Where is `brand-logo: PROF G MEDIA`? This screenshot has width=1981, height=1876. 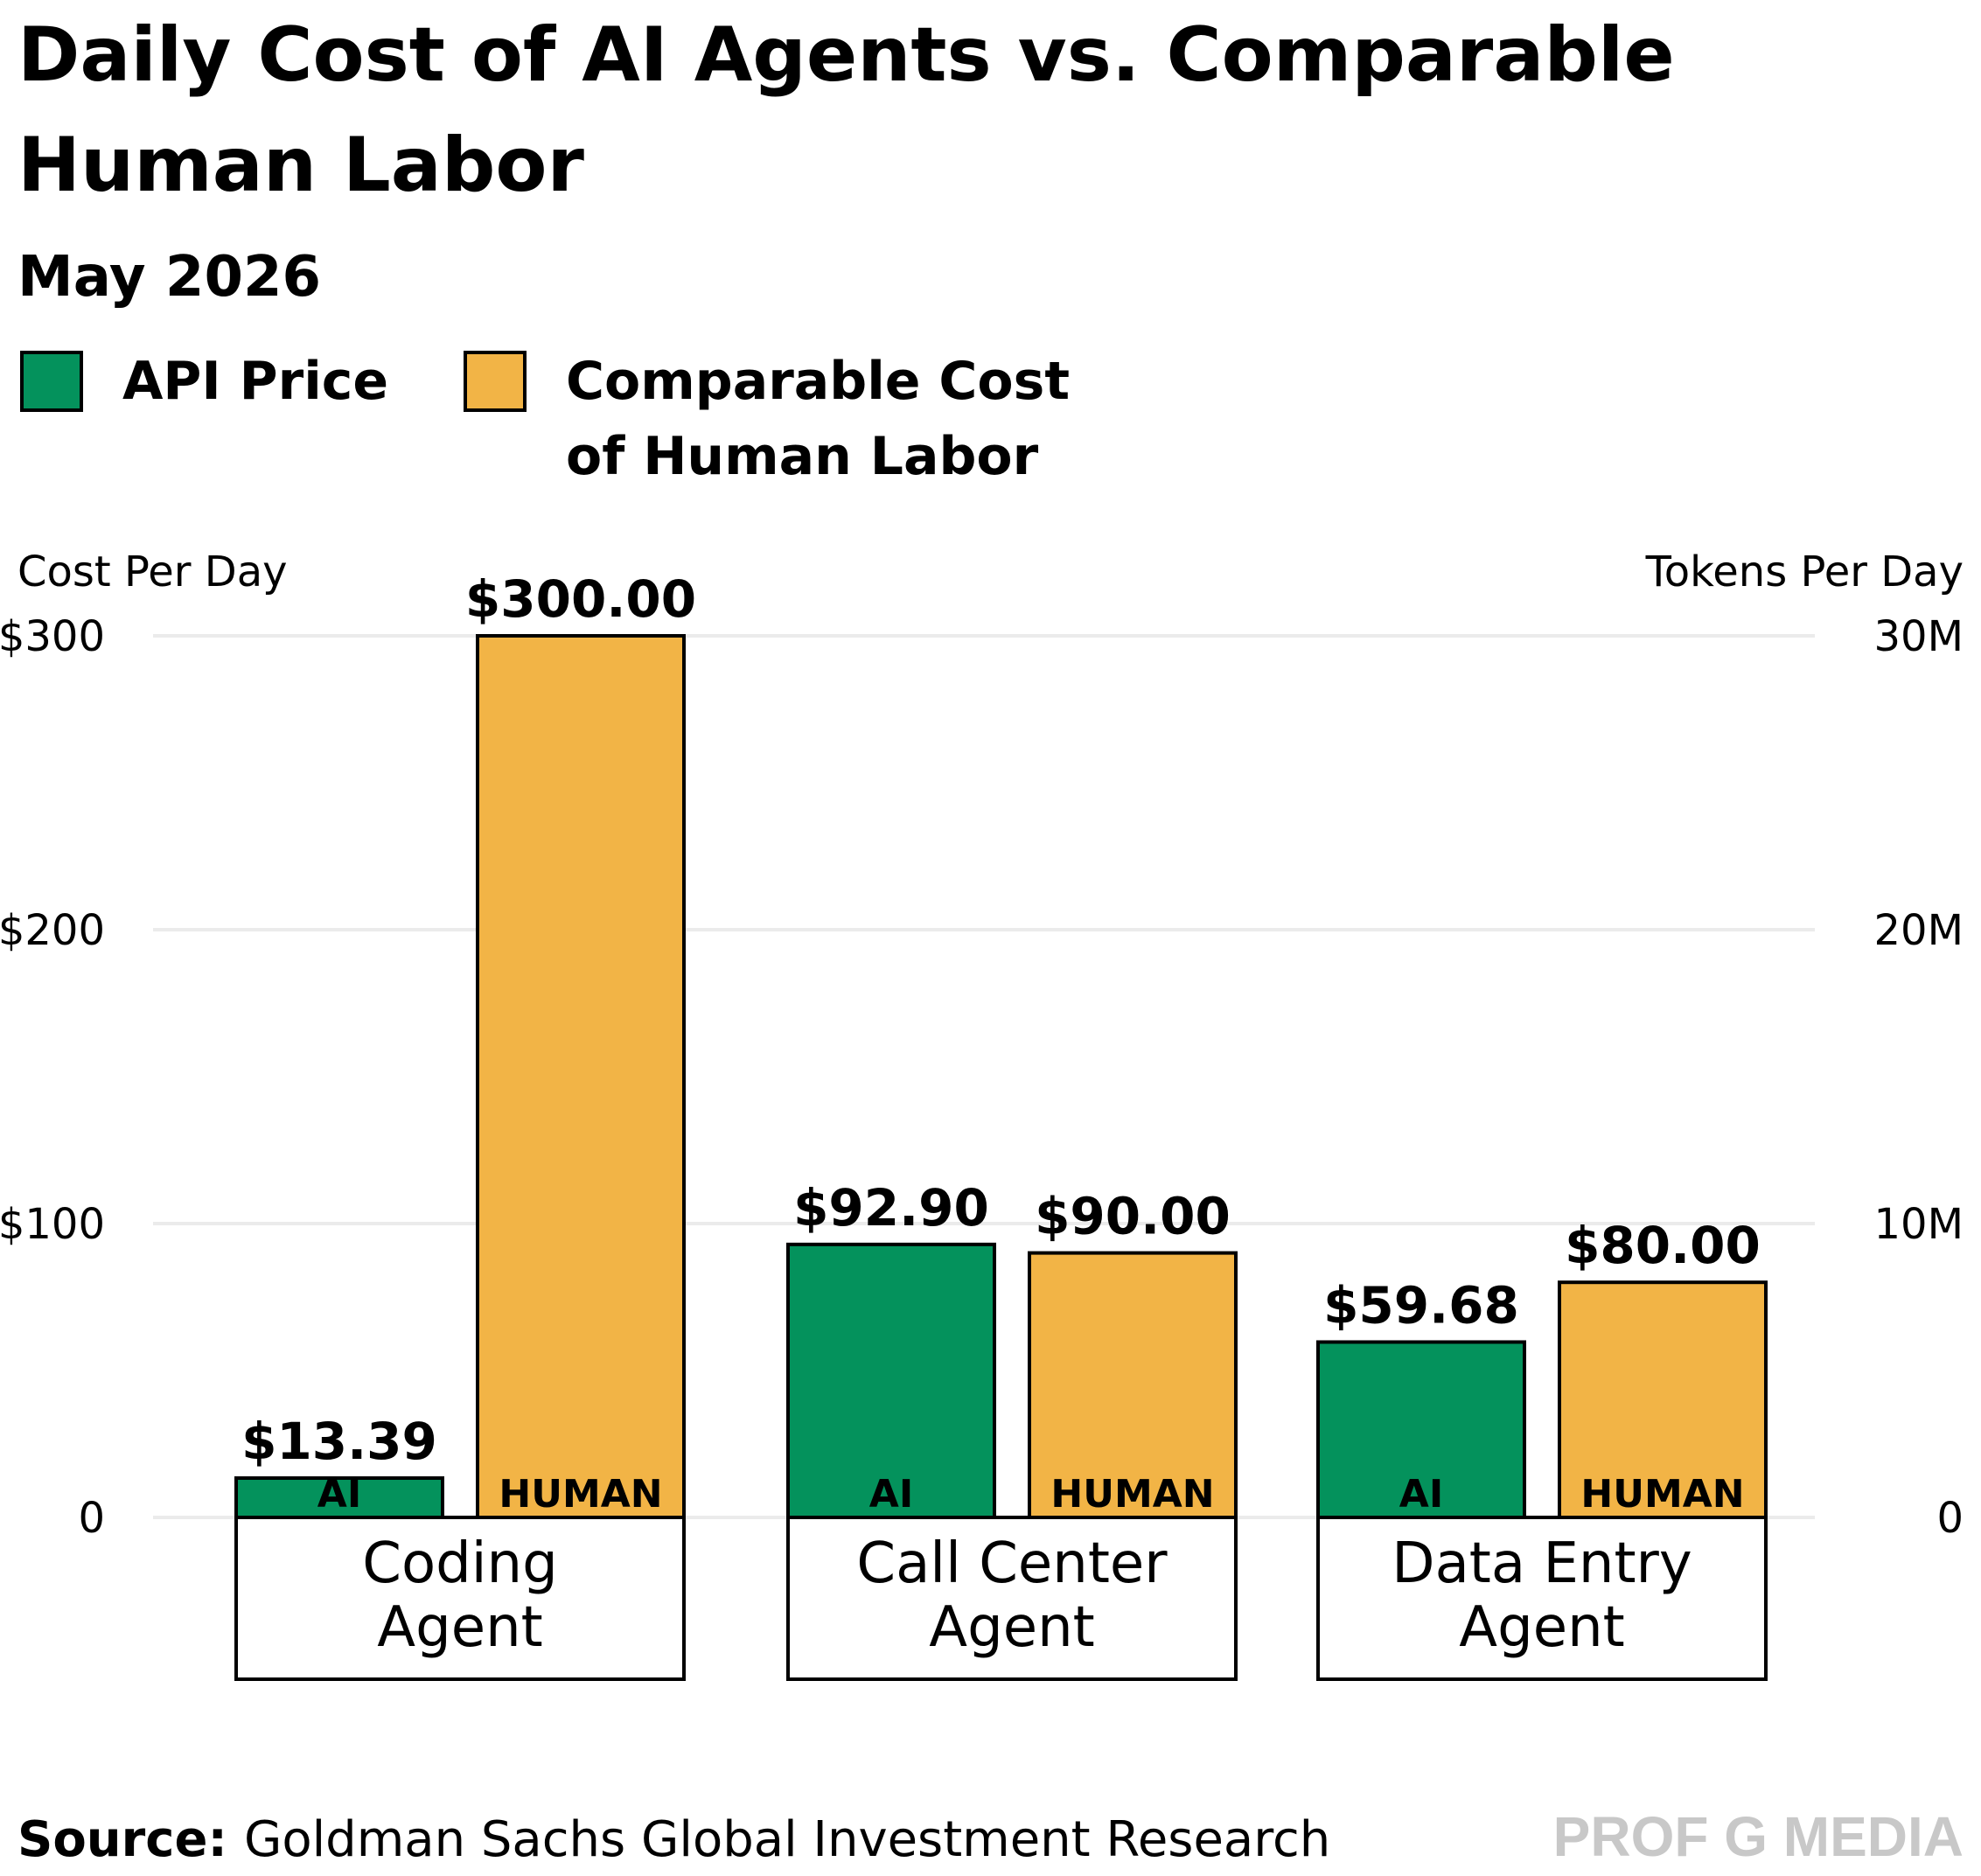
brand-logo: PROF G MEDIA is located at coordinates (1759, 1836).